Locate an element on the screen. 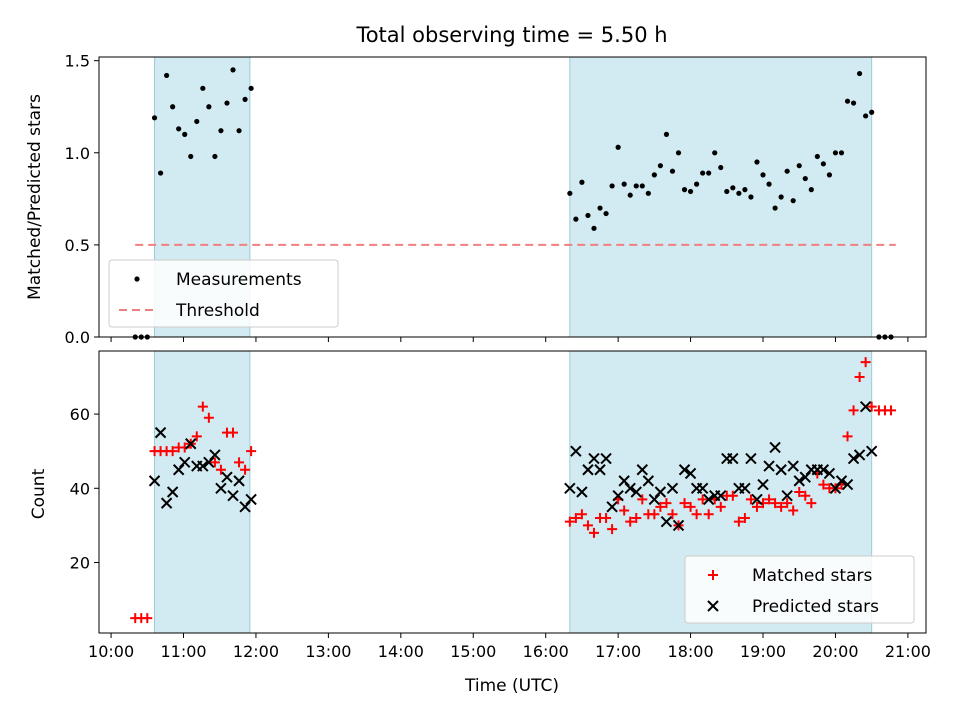 This screenshot has width=960, height=720. bottom-x-tick-label-8: 18:00 is located at coordinates (691, 651).